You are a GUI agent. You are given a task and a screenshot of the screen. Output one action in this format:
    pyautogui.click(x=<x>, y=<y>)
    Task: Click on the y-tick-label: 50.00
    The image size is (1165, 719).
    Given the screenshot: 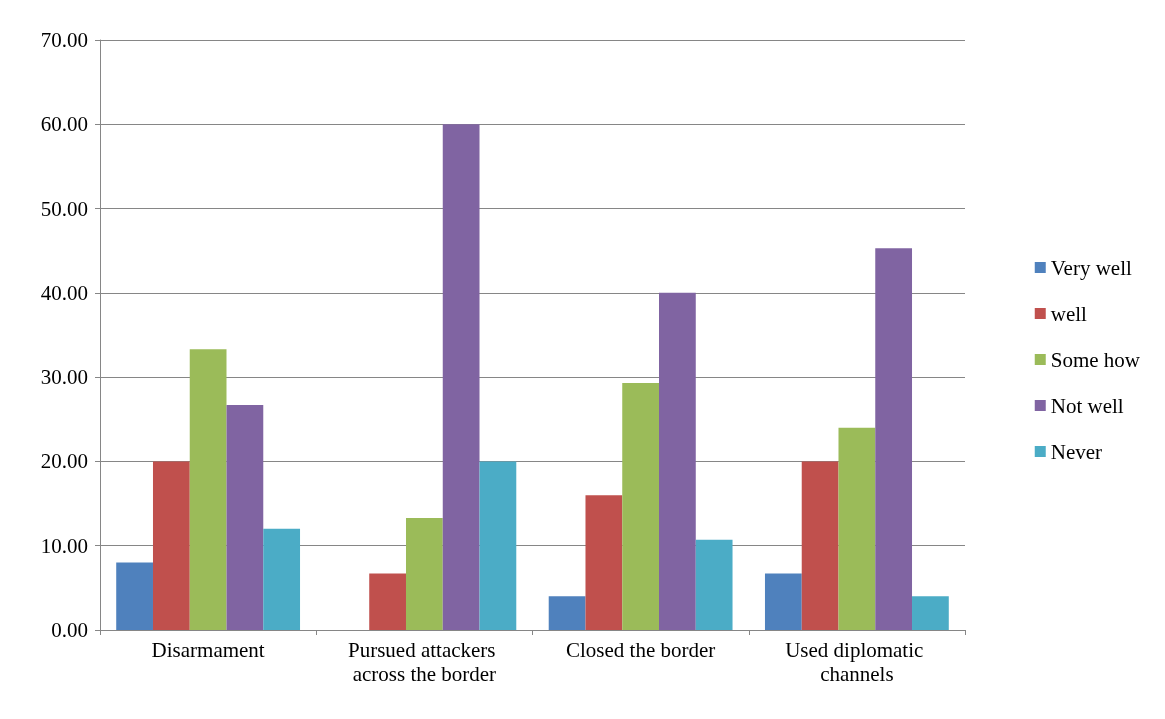 What is the action you would take?
    pyautogui.click(x=64, y=208)
    